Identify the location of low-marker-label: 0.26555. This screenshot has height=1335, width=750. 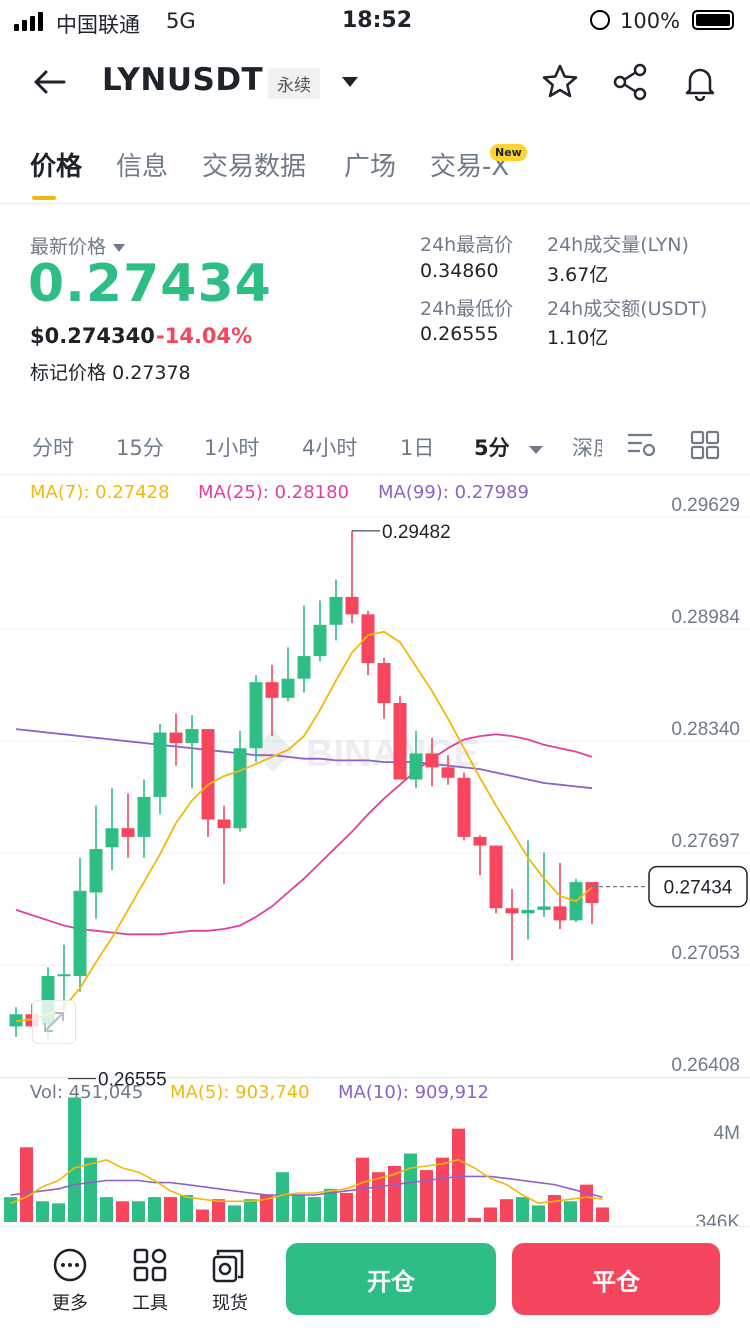
(132, 1080).